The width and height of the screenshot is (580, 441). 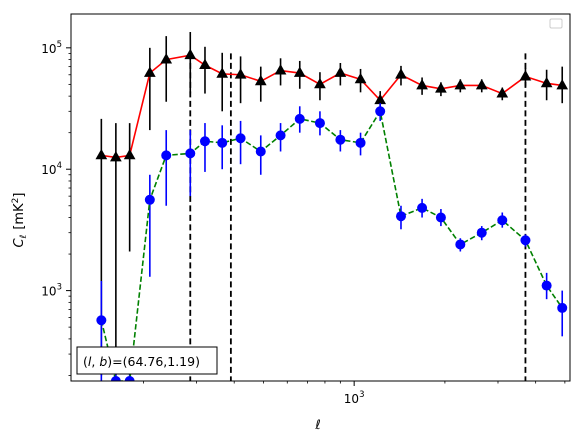 I want to click on y-axis-label-main: C, so click(x=19, y=242).